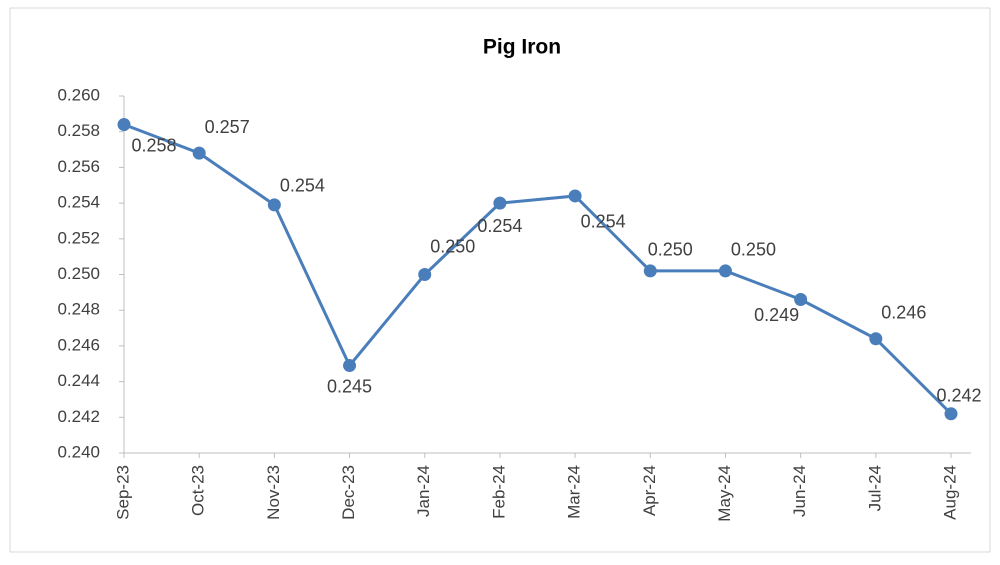 The width and height of the screenshot is (1000, 565). What do you see at coordinates (227, 127) in the screenshot?
I see `data-label: 0.257` at bounding box center [227, 127].